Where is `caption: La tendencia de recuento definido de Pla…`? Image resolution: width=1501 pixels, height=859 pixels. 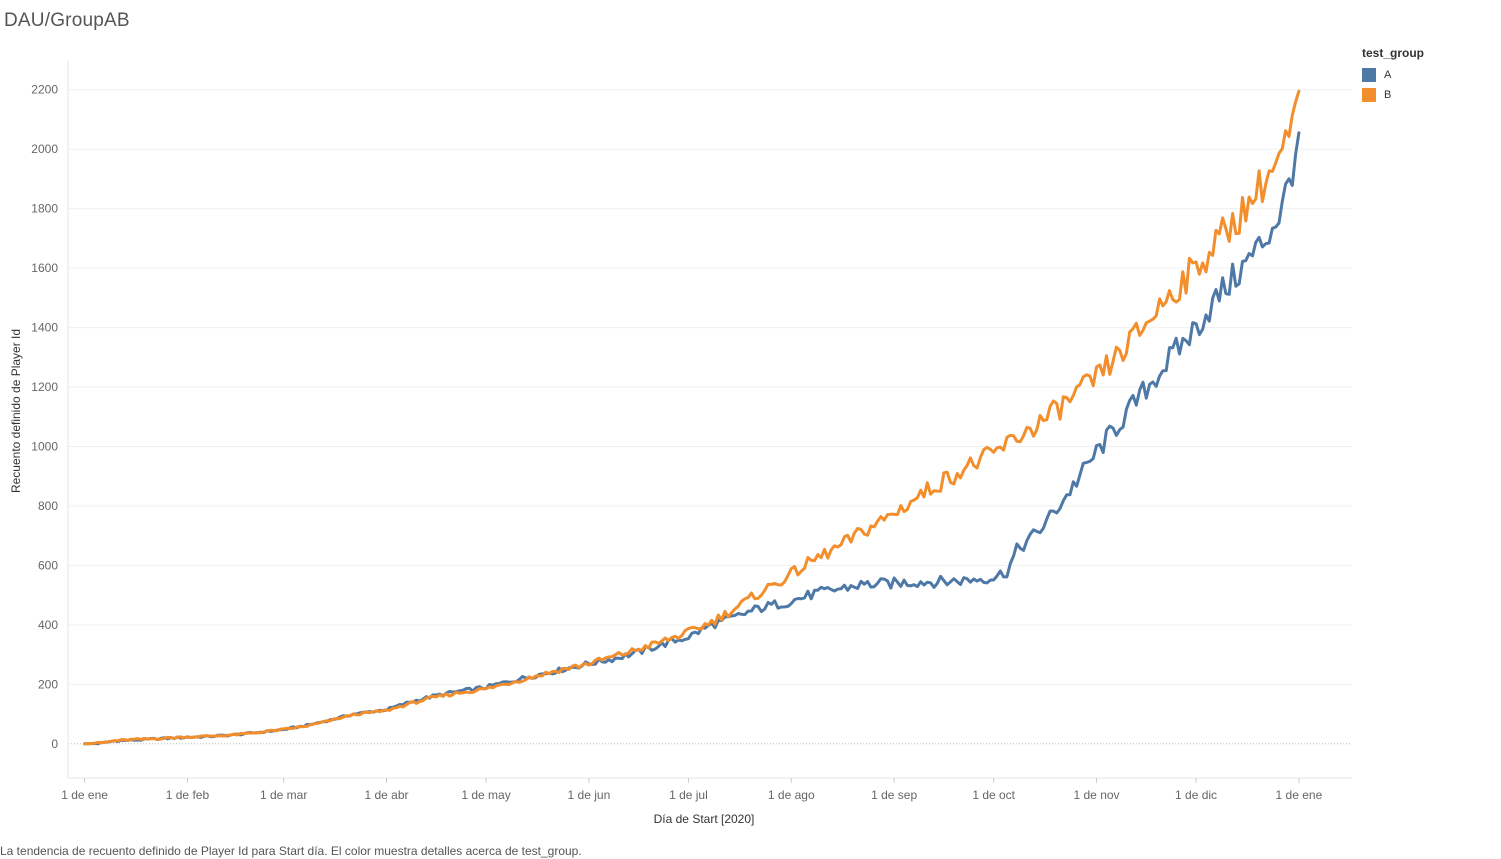 caption: La tendencia de recuento definido de Pla… is located at coordinates (291, 851).